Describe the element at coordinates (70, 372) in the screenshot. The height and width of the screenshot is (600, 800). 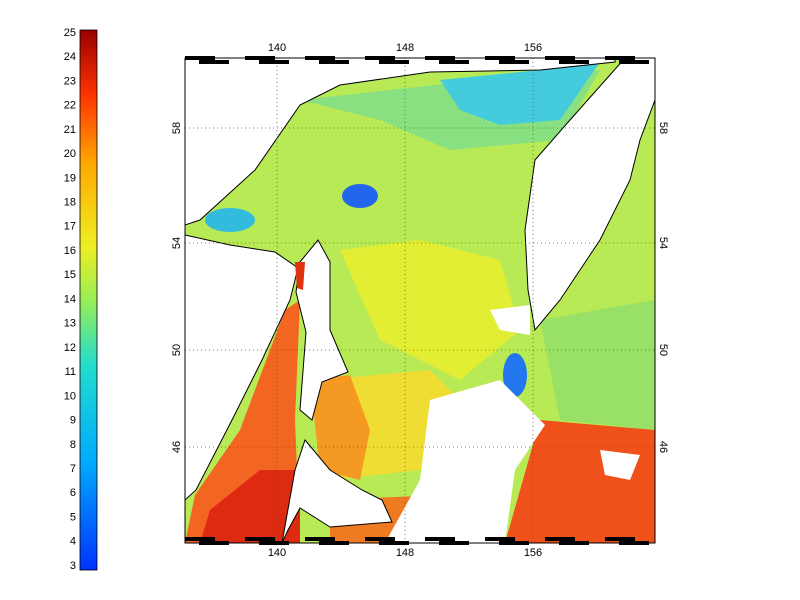
I see `colorbar-label: 11` at that location.